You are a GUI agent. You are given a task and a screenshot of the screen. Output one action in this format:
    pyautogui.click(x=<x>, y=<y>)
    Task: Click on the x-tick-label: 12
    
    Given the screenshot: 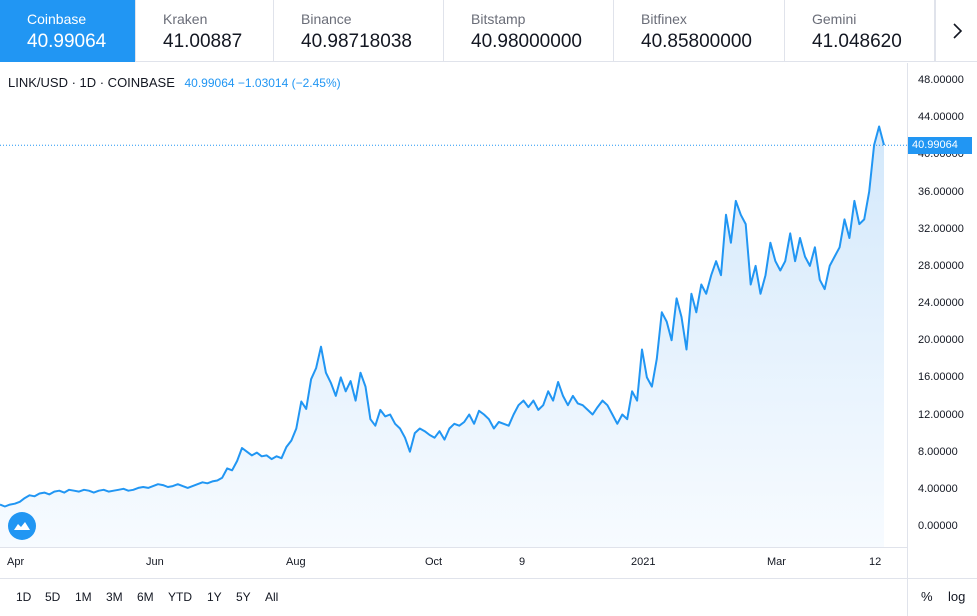 What is the action you would take?
    pyautogui.click(x=875, y=562)
    